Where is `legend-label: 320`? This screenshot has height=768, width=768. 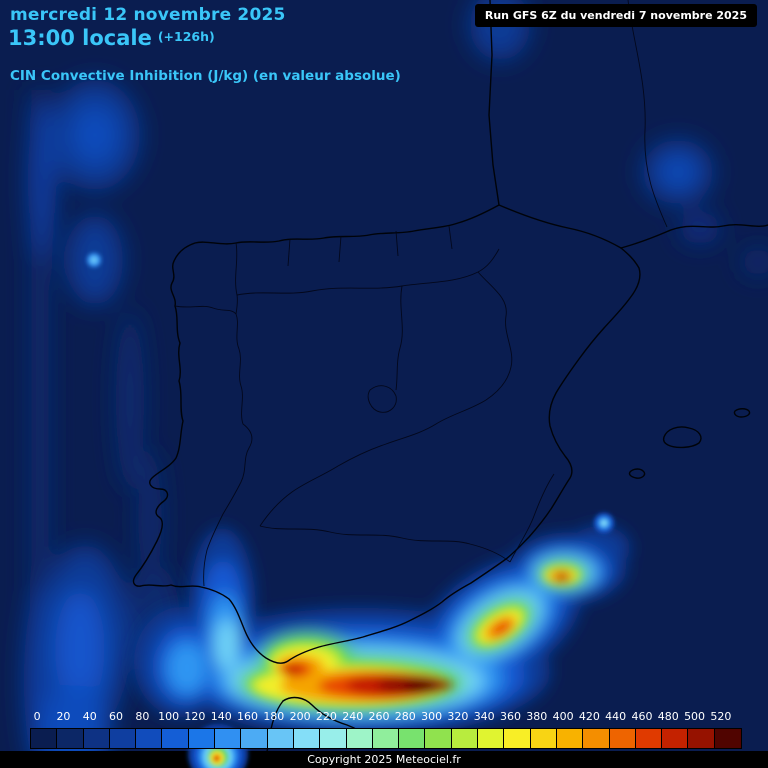
legend-label: 320 is located at coordinates (458, 716).